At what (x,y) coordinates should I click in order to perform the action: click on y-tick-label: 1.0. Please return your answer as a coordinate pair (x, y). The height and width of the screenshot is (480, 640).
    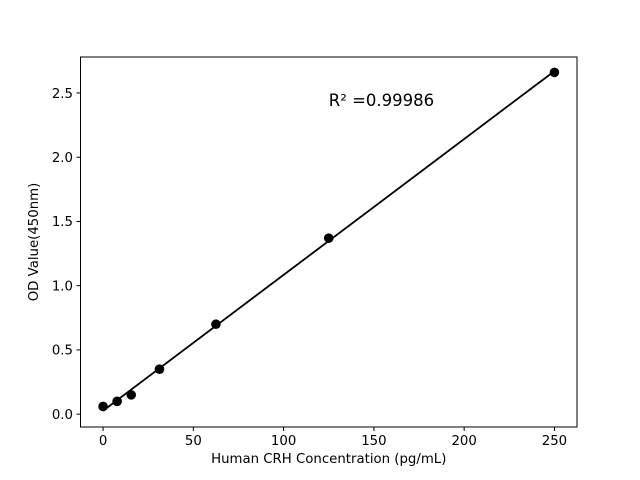
    Looking at the image, I should click on (62, 286).